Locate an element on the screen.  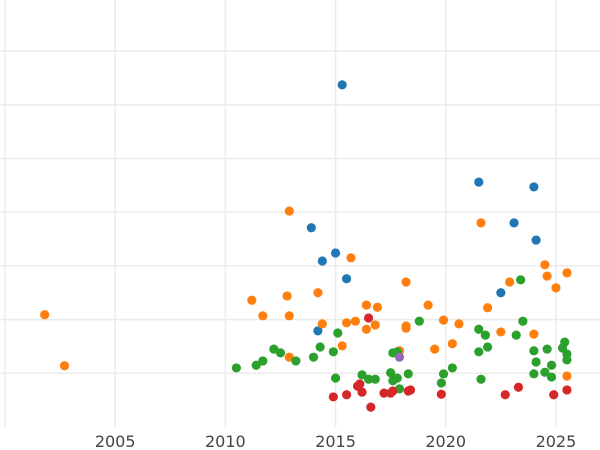
x-tick-label: 2025 is located at coordinates (556, 441).